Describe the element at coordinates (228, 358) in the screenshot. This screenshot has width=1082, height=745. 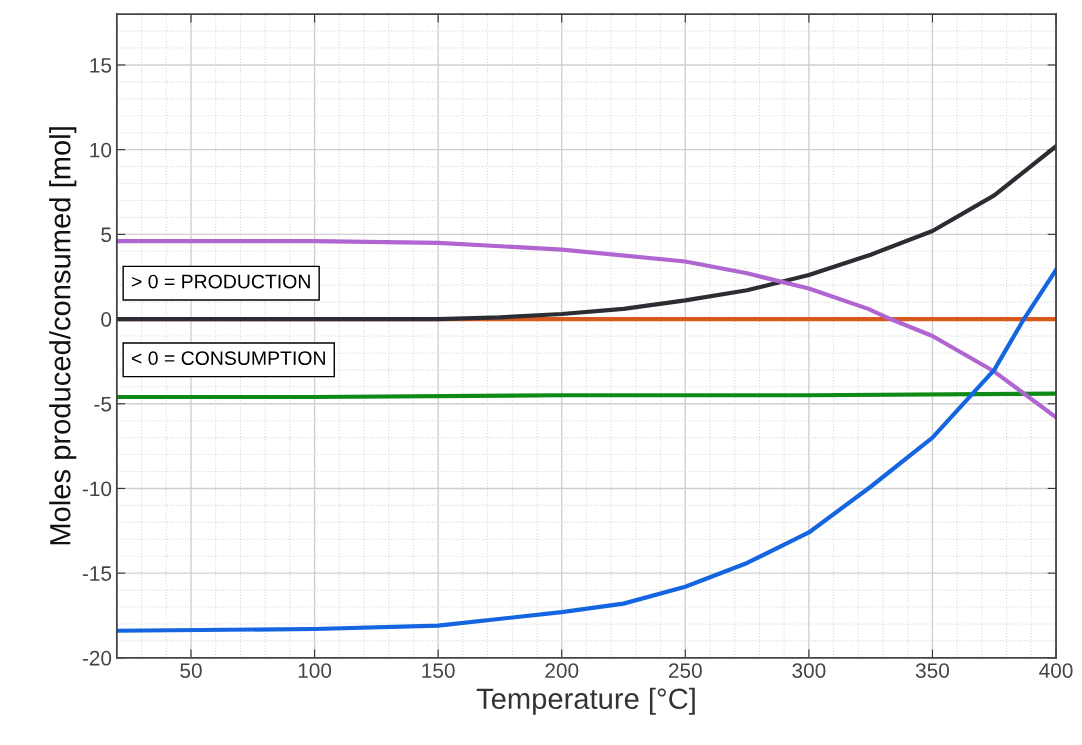
I see `annotation: < 0 = CONSUMPTION` at that location.